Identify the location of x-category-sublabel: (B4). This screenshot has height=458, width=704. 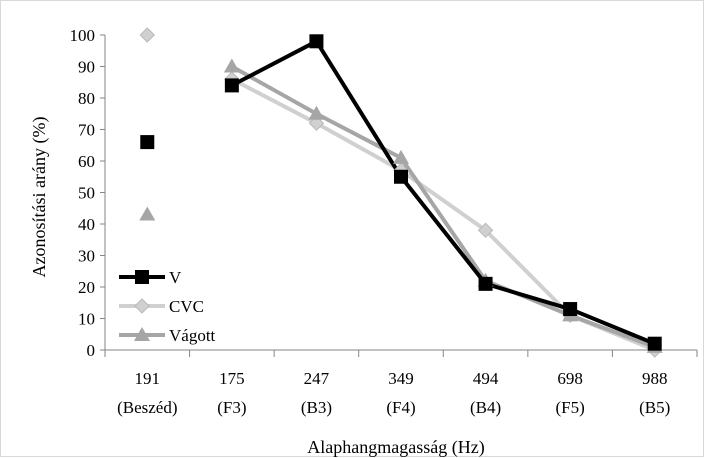
(485, 407).